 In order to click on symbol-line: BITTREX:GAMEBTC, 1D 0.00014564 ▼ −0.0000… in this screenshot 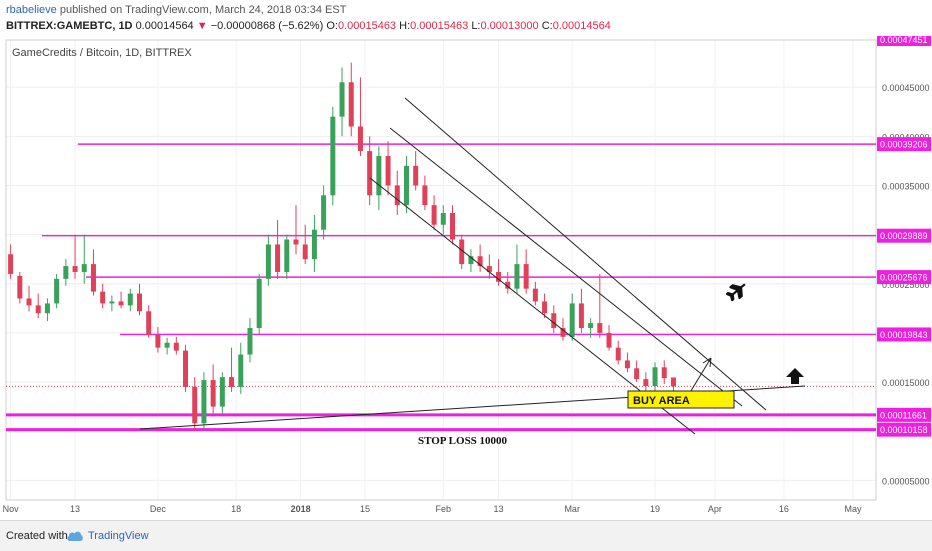, I will do `click(308, 26)`.